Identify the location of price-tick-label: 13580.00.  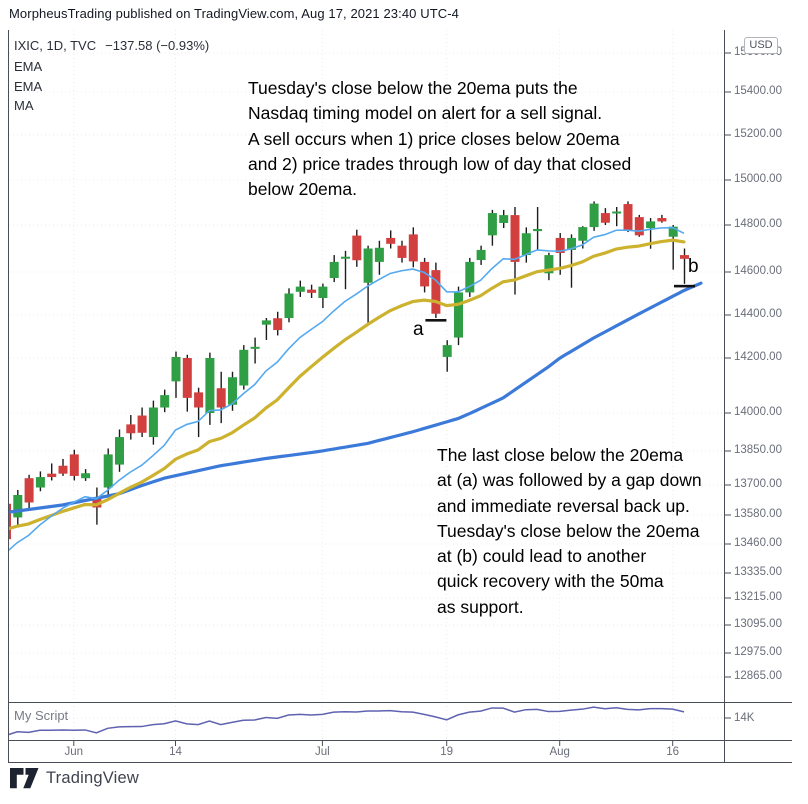
(758, 514).